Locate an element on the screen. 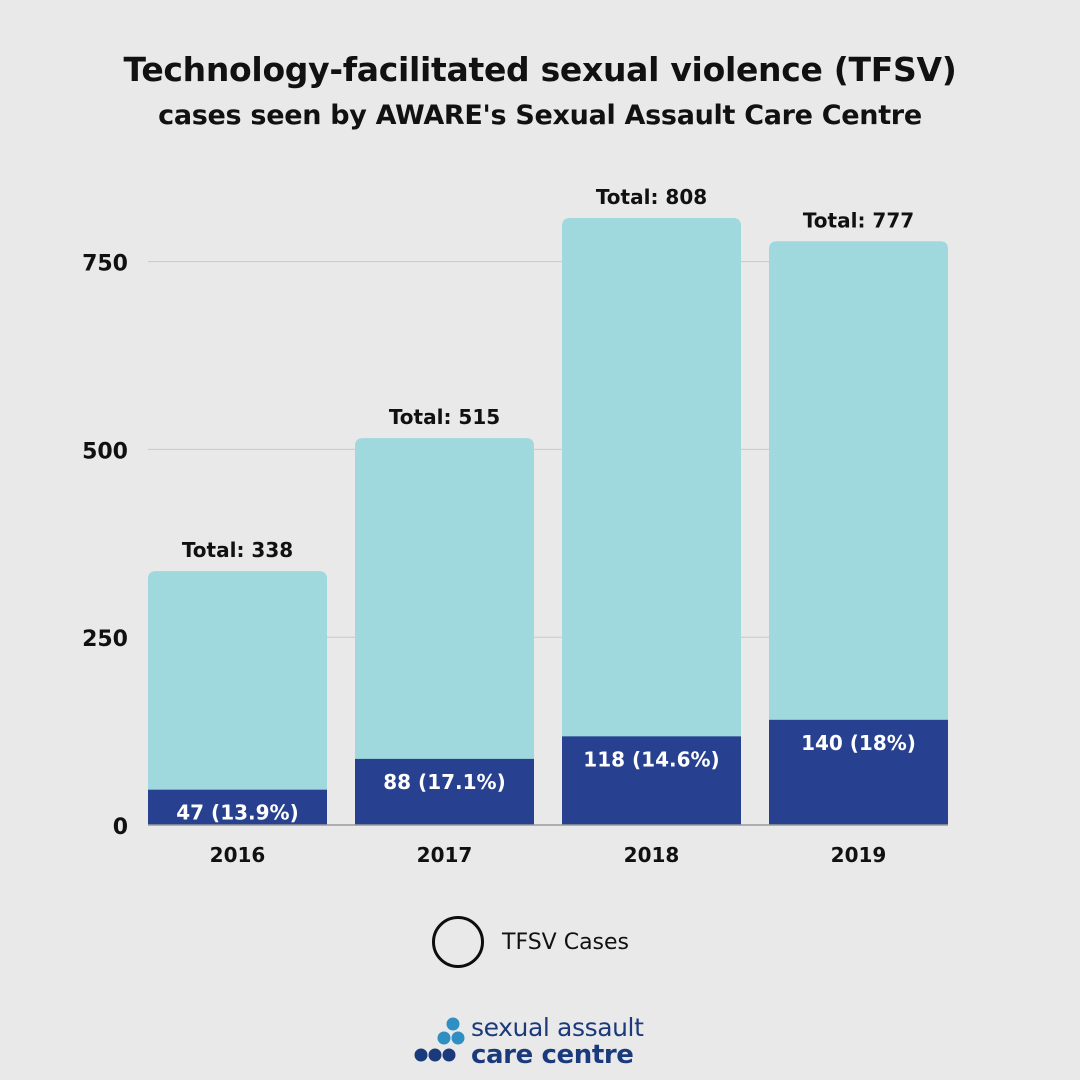  tfsv-bar-2016 is located at coordinates (237, 807).